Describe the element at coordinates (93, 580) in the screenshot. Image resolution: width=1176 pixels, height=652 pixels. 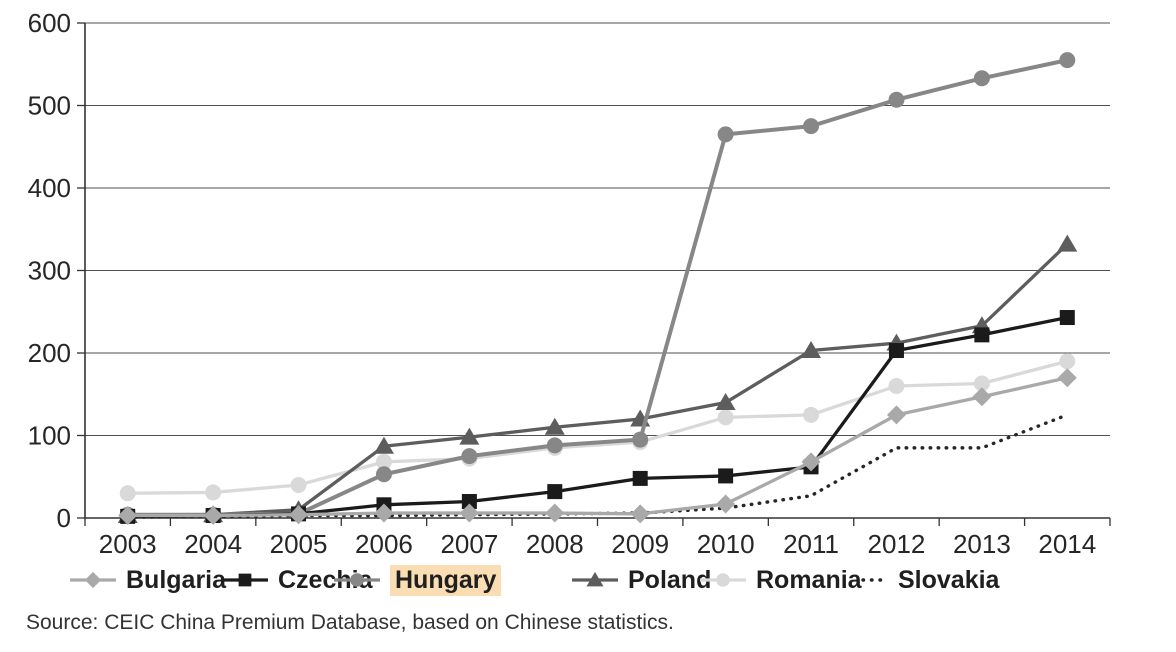
I see `bulgaria-legend-marker-icon` at that location.